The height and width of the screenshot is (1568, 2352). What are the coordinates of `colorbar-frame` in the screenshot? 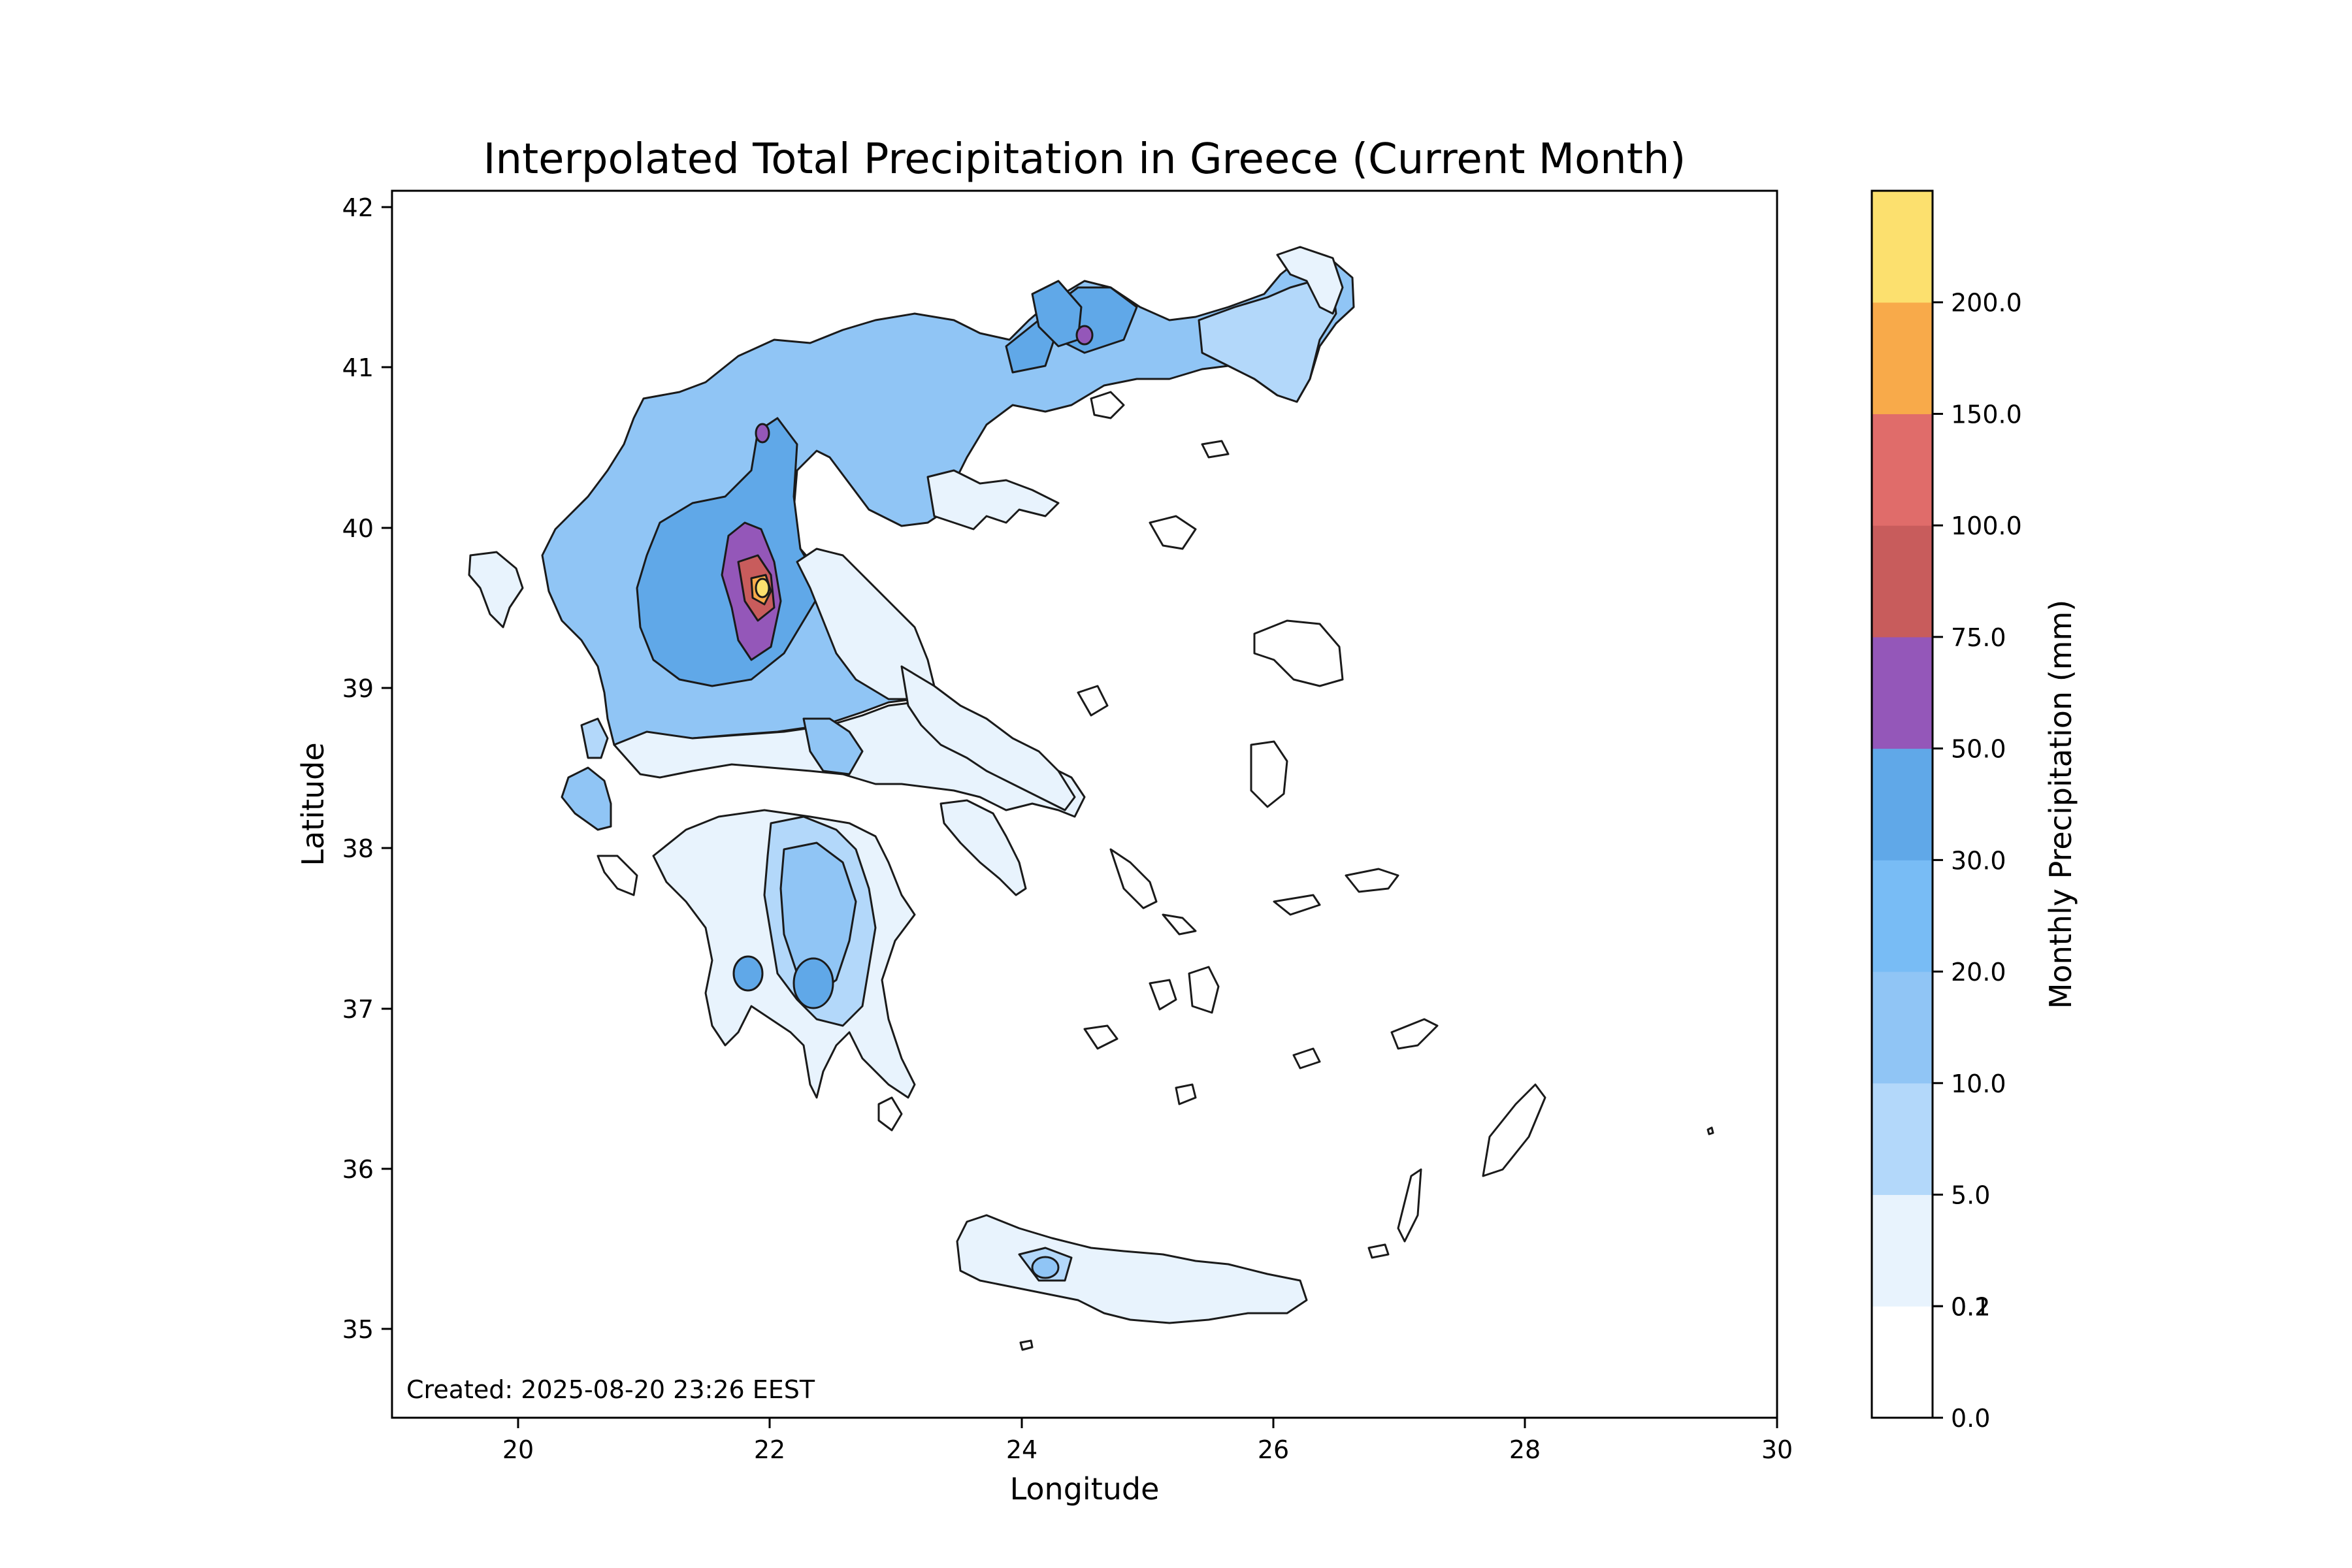 It's located at (1902, 804).